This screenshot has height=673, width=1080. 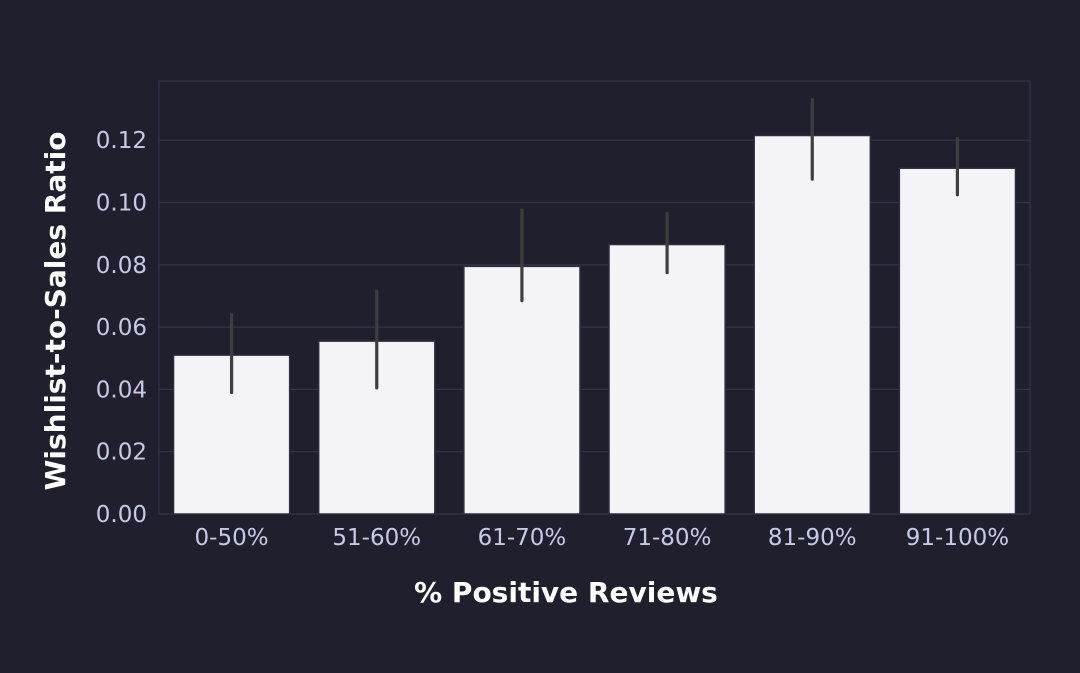 I want to click on x-tick-label: 61-70%, so click(x=522, y=538).